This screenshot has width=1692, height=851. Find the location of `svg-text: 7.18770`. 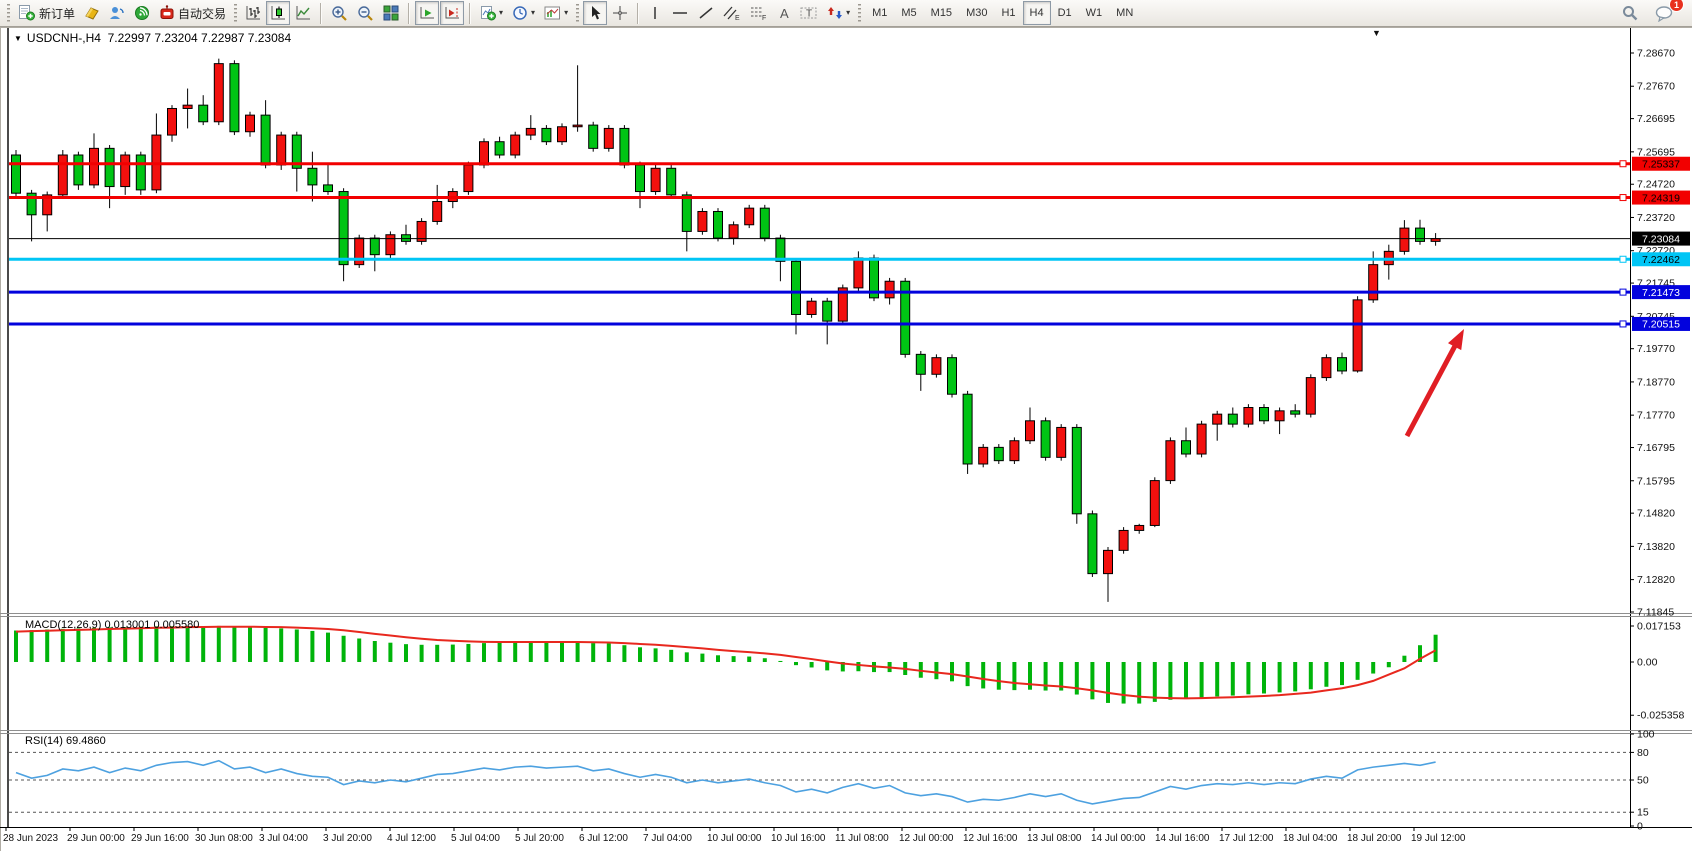

svg-text: 7.18770 is located at coordinates (1656, 382).